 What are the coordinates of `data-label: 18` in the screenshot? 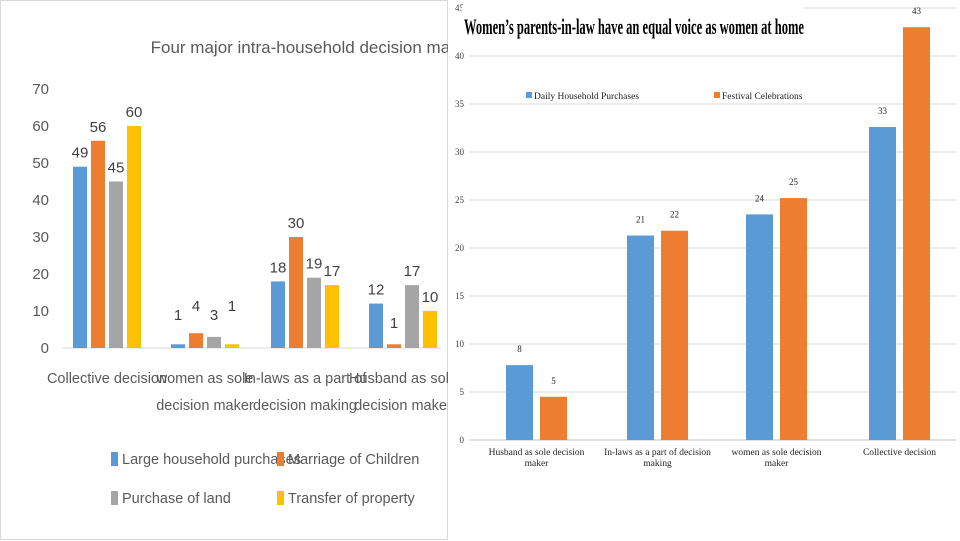 It's located at (278, 267).